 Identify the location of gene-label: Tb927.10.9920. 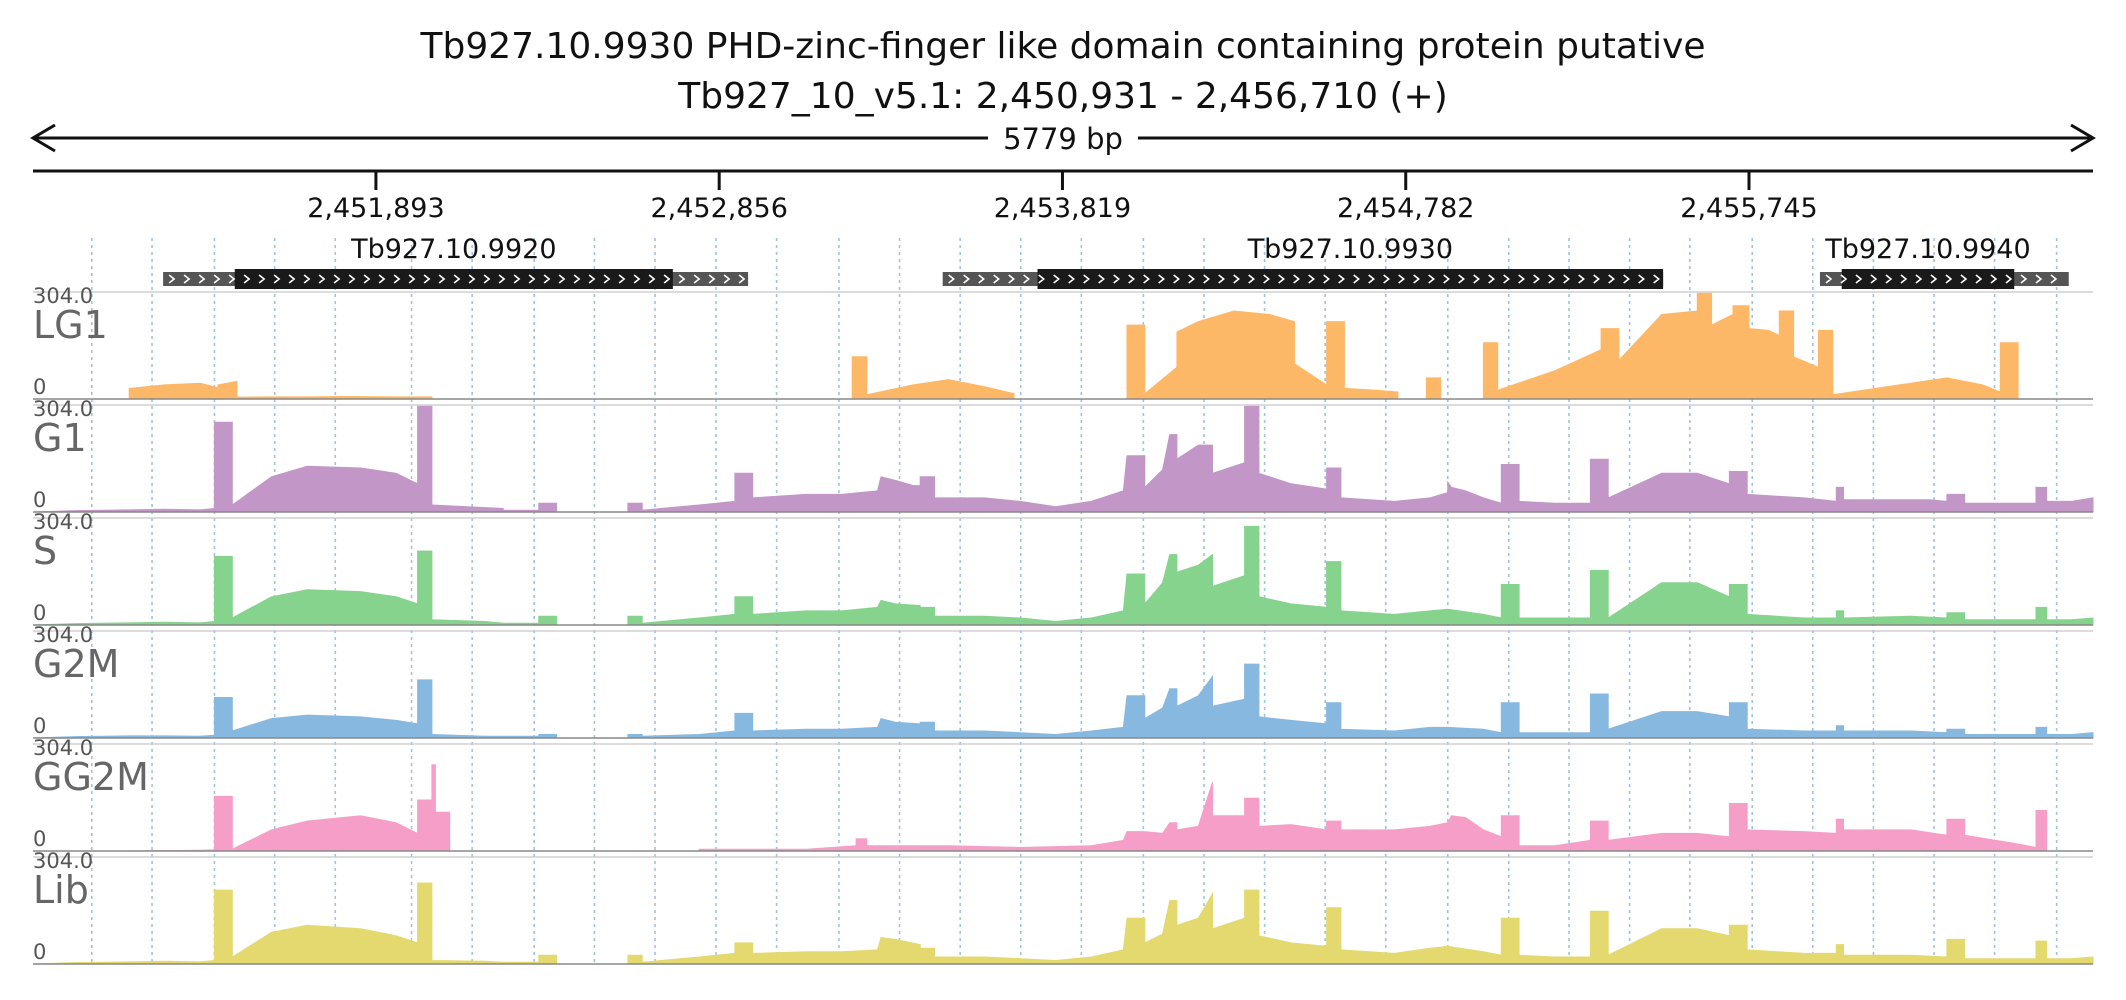
(453, 249).